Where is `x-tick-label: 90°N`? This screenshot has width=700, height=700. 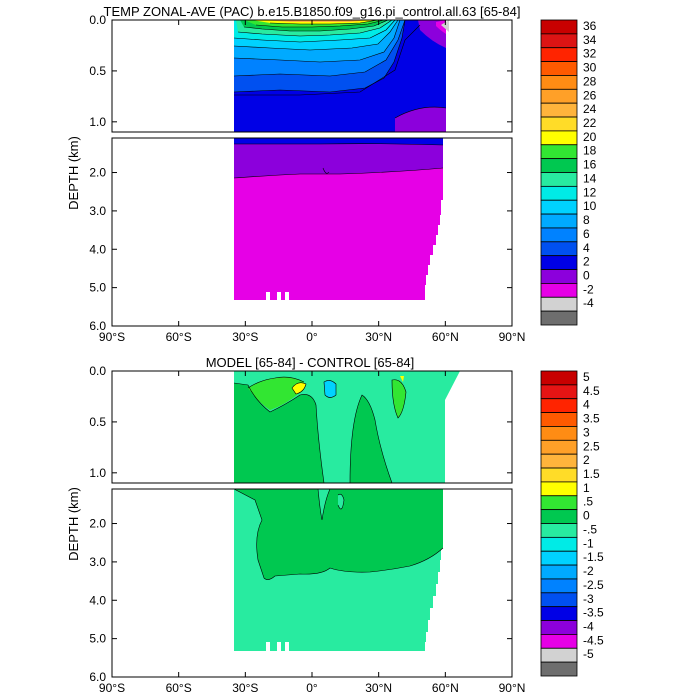 x-tick-label: 90°N is located at coordinates (512, 337).